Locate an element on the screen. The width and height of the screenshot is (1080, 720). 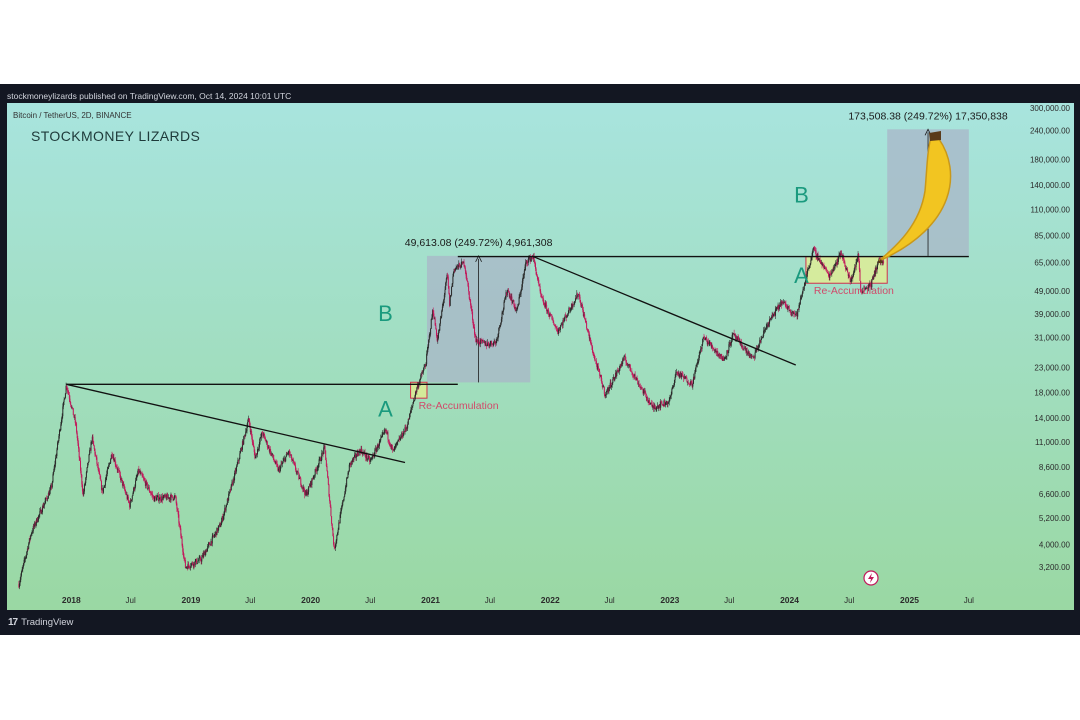
lightning-icon is located at coordinates (871, 578).